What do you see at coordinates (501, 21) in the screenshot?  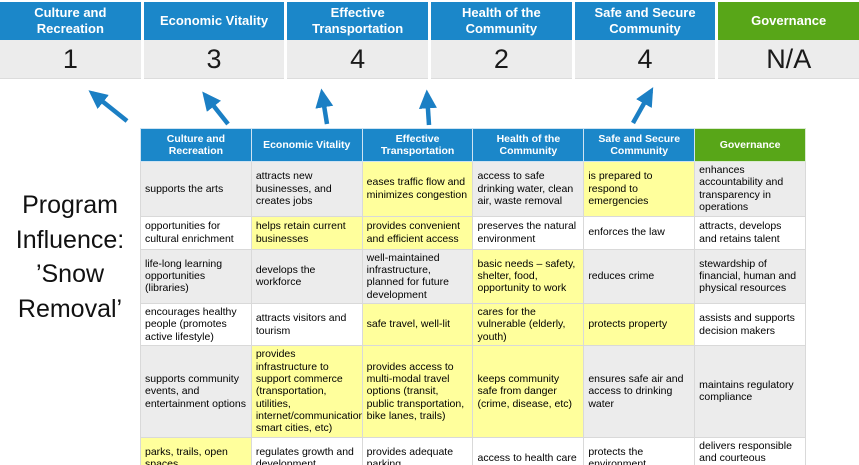 I see `summary-header-health: Health of the Community` at bounding box center [501, 21].